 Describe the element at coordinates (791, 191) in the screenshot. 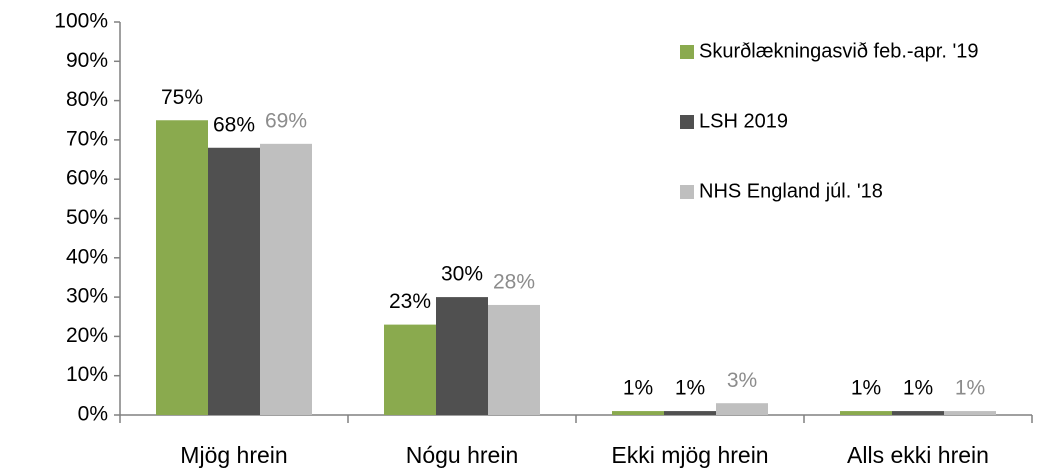

I see `legend-label: NHS England júl. '18` at that location.